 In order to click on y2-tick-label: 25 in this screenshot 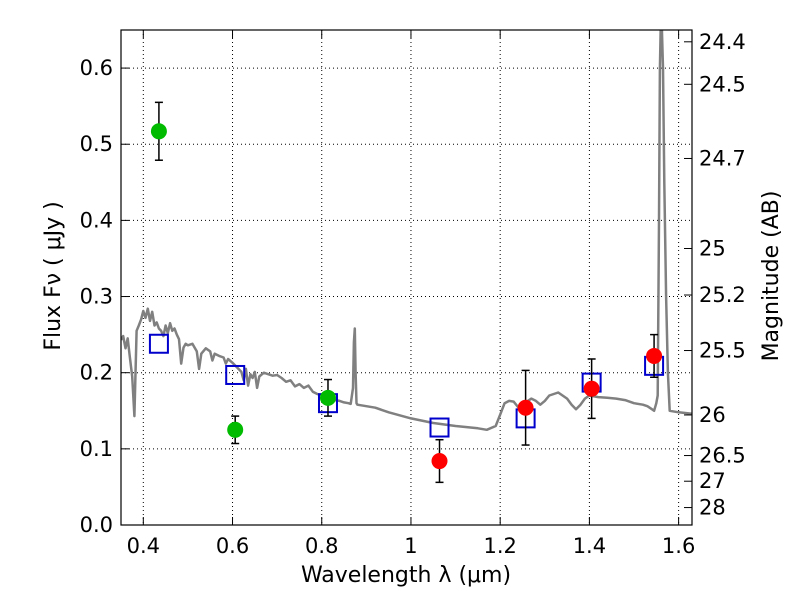, I will do `click(712, 248)`.